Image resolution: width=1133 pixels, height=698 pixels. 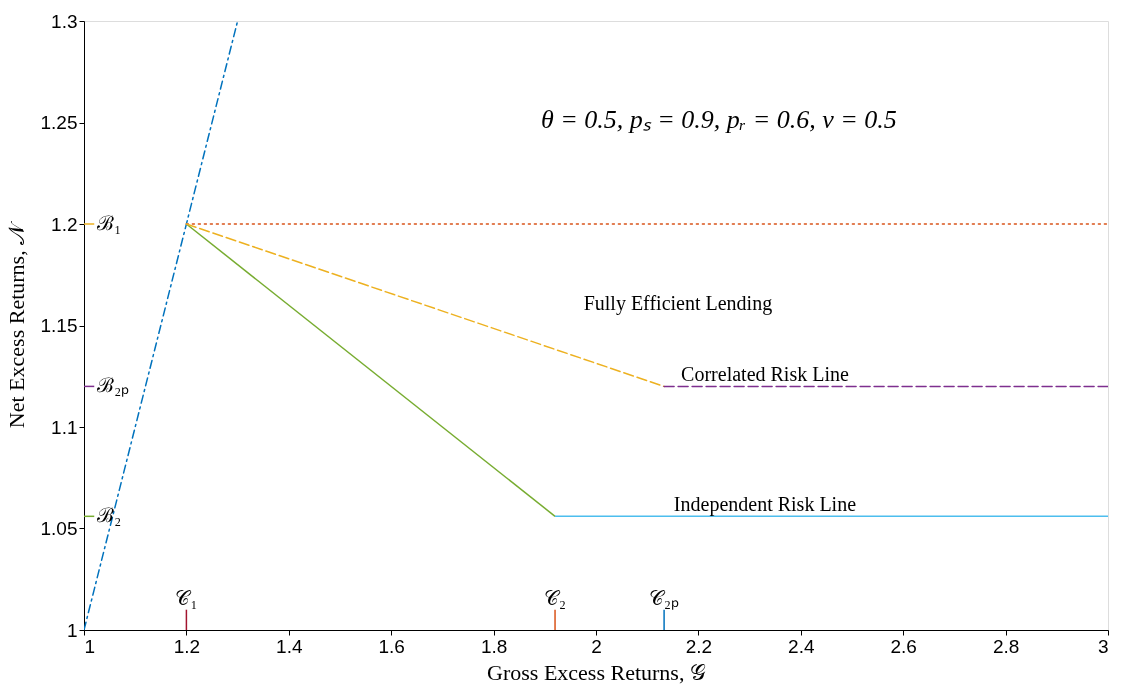 What do you see at coordinates (596, 672) in the screenshot?
I see `x-axis-title: Gross Excess Returns, 𝒢` at bounding box center [596, 672].